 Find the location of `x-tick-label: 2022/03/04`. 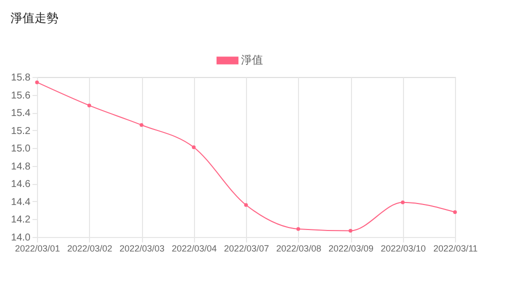

x-tick-label: 2022/03/04 is located at coordinates (194, 249).